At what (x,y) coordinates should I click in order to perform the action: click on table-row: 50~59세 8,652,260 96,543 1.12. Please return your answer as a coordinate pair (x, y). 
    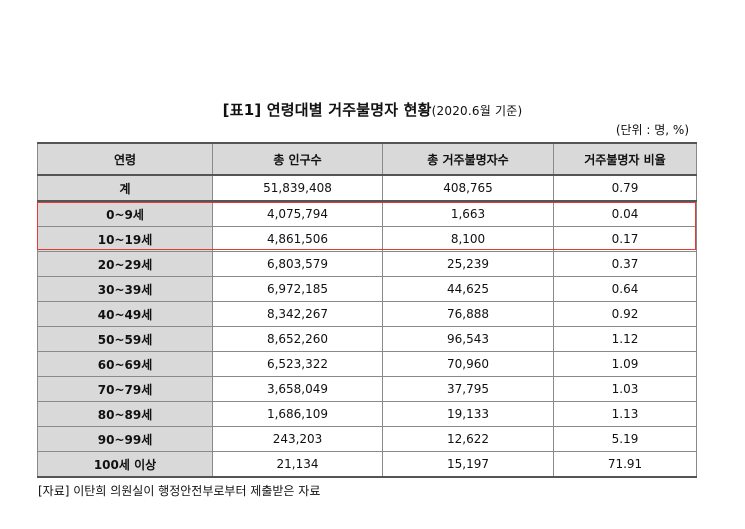
    Looking at the image, I should click on (367, 339).